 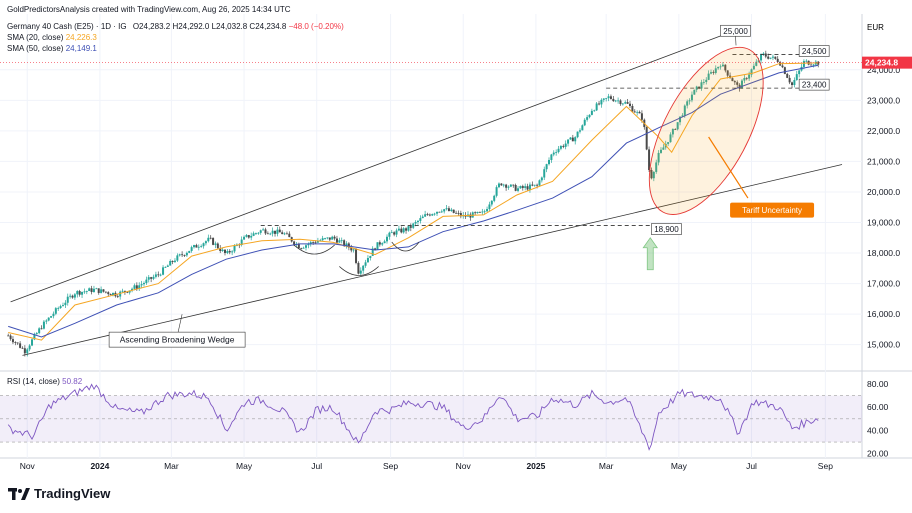 What do you see at coordinates (390, 466) in the screenshot?
I see `time-tick-label: Sep` at bounding box center [390, 466].